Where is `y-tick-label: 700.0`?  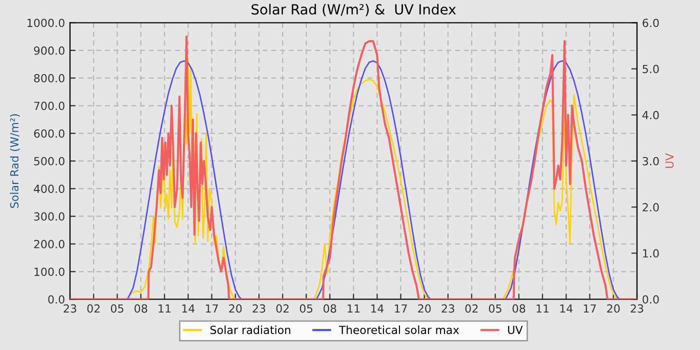 y-tick-label: 700.0 is located at coordinates (49, 106).